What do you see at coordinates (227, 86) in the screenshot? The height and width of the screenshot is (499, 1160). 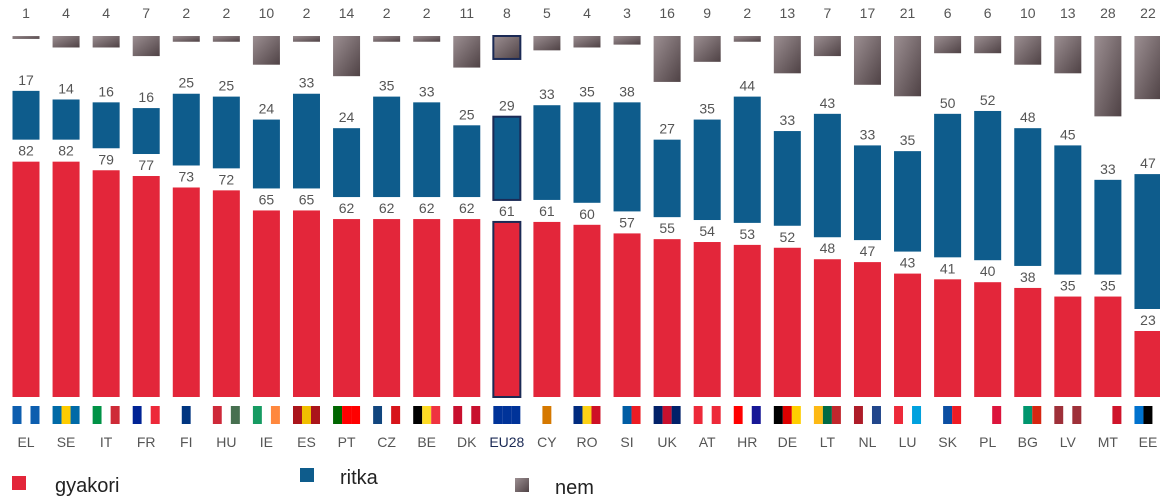 I see `data-label: 25` at bounding box center [227, 86].